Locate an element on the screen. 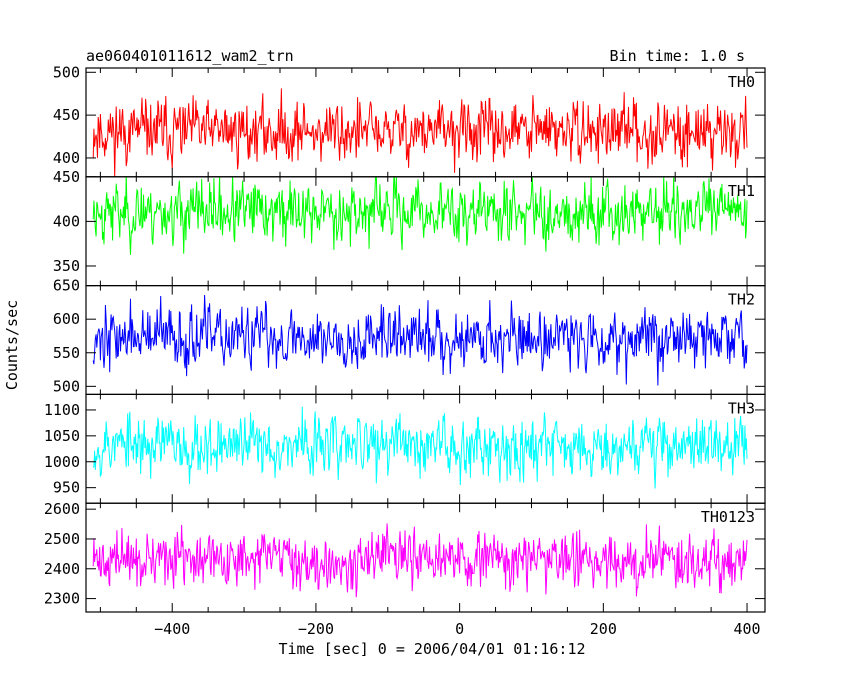  series-th3-line is located at coordinates (420, 447).